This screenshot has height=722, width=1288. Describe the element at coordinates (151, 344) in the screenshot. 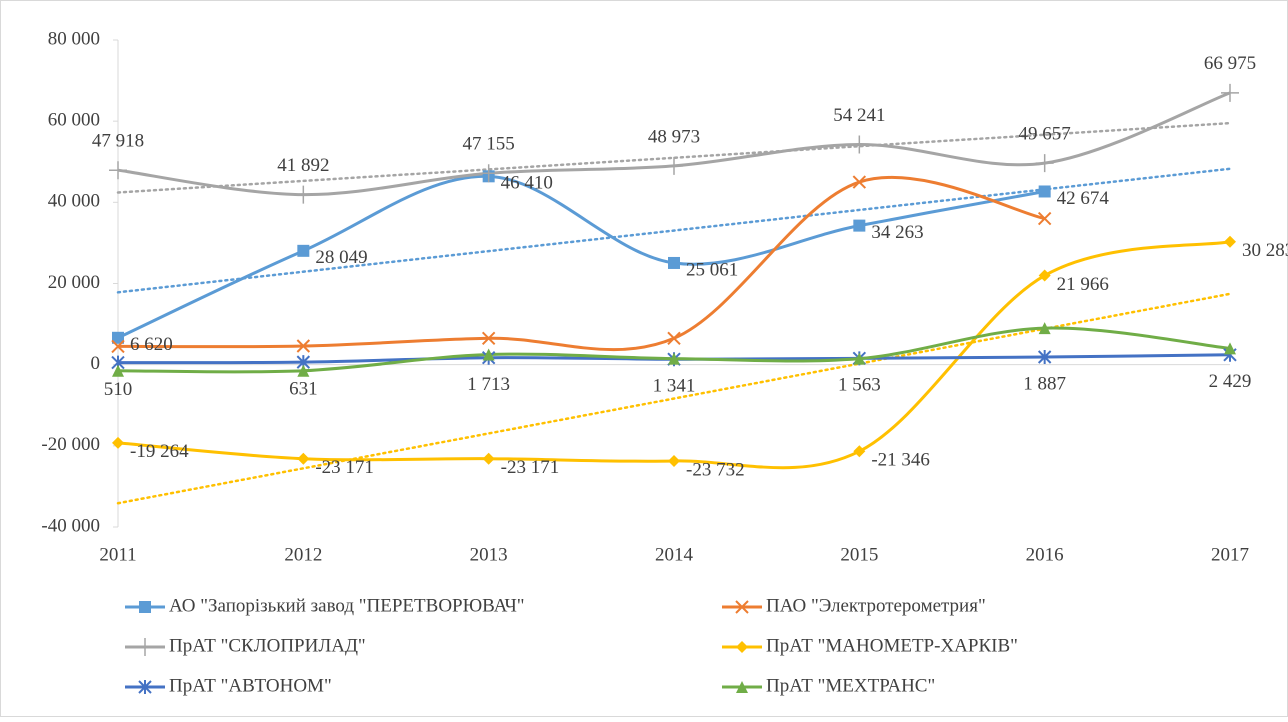

I see `data-label: 6 620` at that location.